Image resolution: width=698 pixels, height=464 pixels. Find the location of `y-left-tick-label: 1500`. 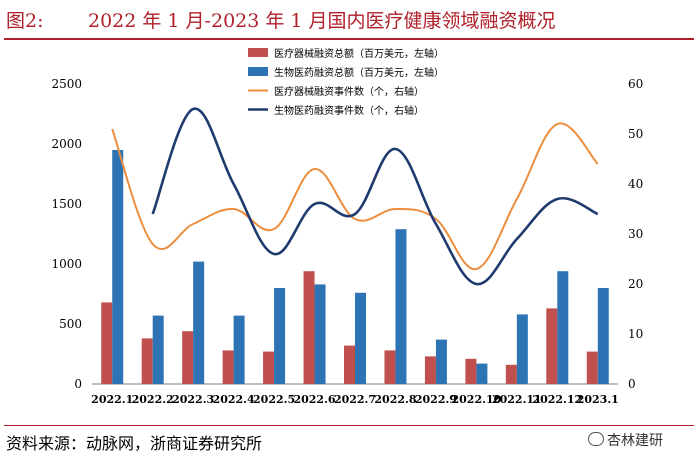

y-left-tick-label: 1500 is located at coordinates (66, 204).